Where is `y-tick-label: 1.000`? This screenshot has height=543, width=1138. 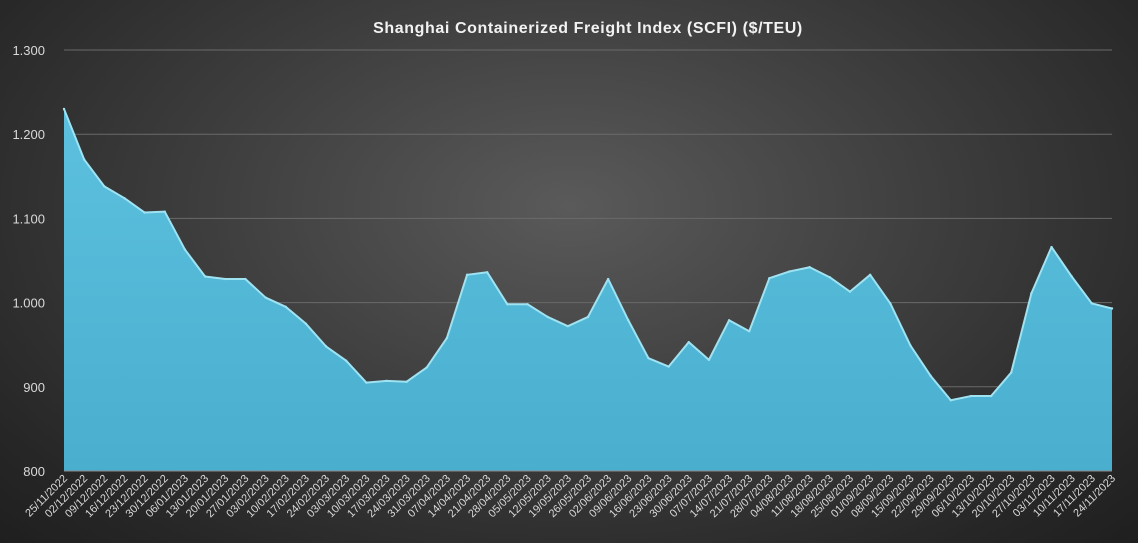
y-tick-label: 1.000 is located at coordinates (28, 303).